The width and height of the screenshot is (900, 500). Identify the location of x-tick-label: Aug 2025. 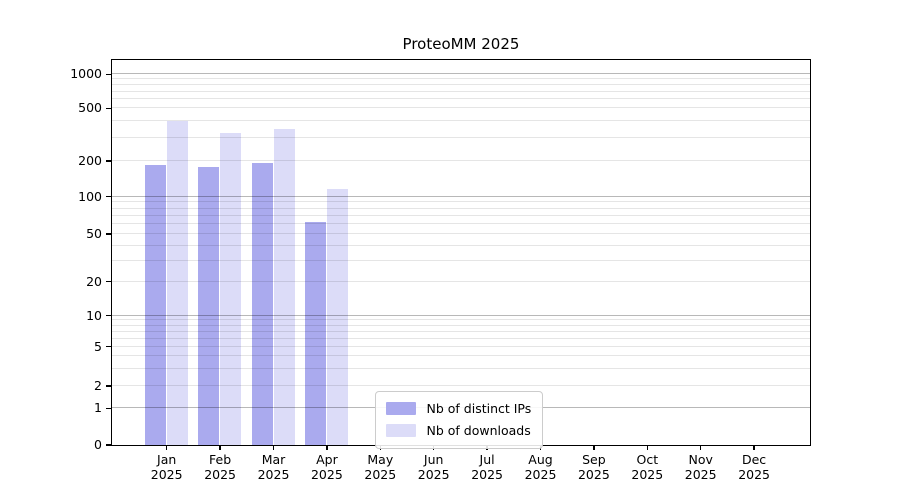
(541, 467).